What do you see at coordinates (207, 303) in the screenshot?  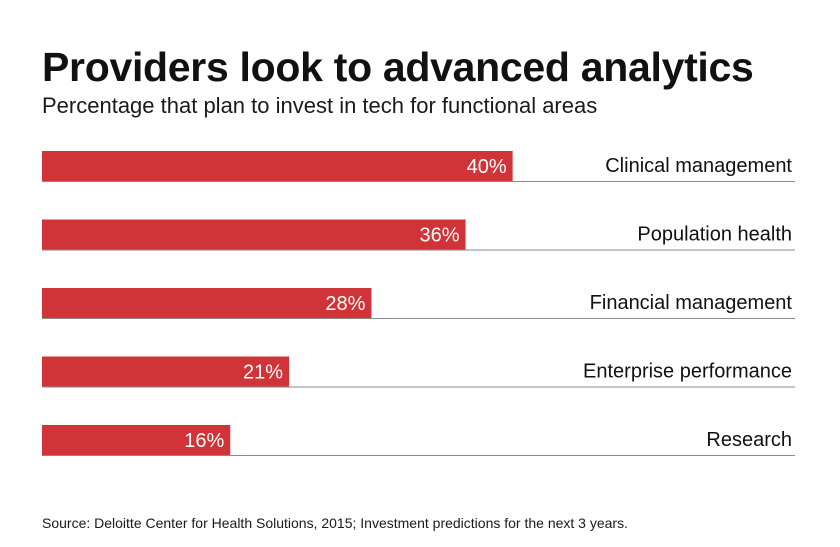 I see `bar-financial-management` at bounding box center [207, 303].